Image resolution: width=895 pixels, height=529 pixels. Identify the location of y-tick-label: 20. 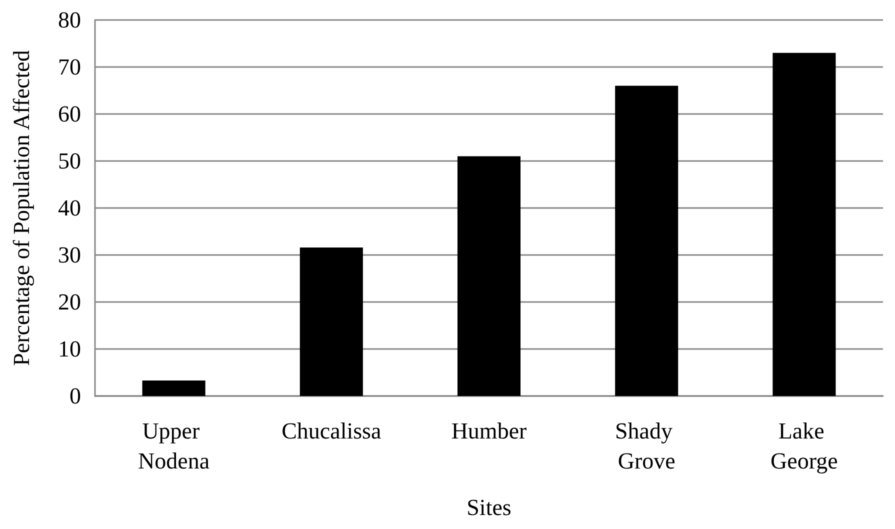
(69, 302).